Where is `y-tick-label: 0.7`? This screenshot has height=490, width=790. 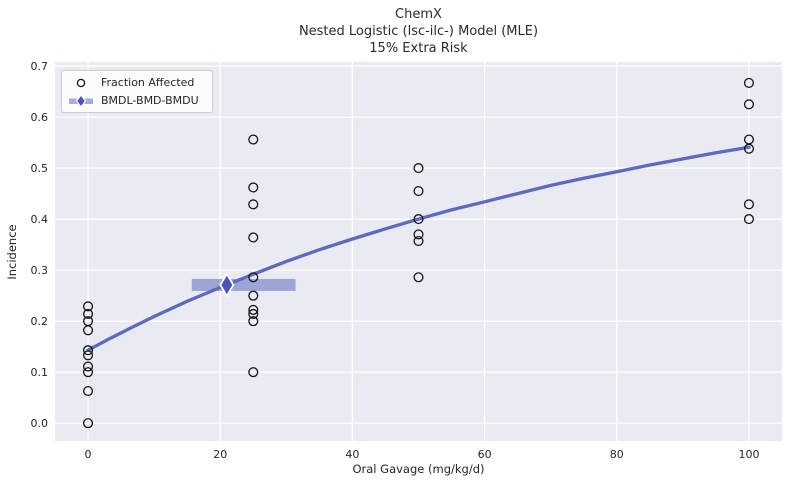
y-tick-label: 0.7 is located at coordinates (40, 66).